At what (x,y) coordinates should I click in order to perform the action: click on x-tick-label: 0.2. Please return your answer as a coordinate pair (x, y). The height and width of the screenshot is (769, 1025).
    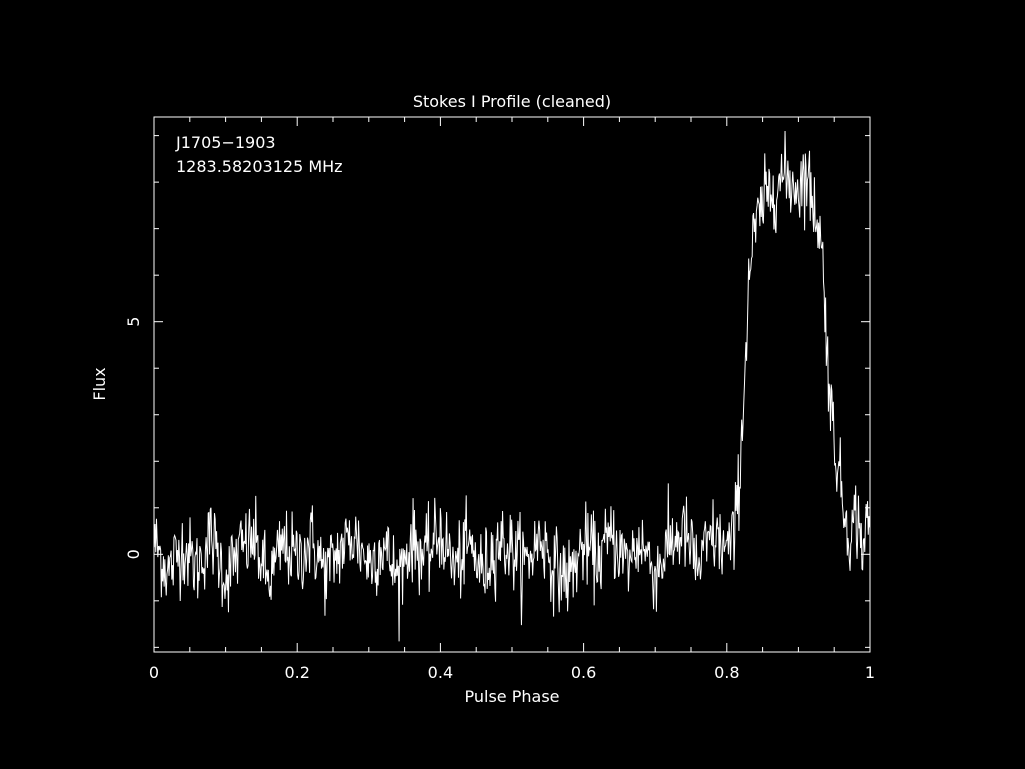
    Looking at the image, I should click on (296, 672).